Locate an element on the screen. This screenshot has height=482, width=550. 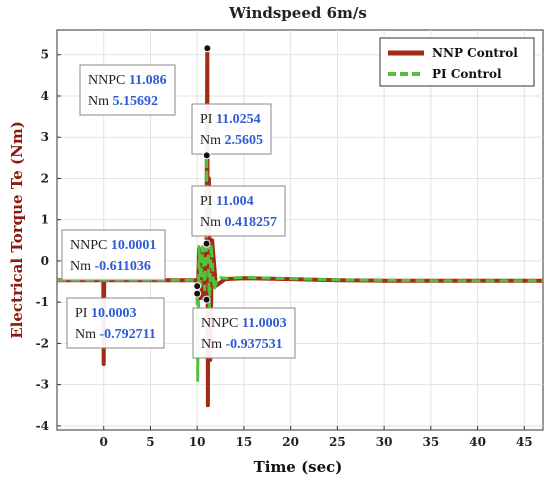
svg-text: PI 10.0003 is located at coordinates (105, 313).